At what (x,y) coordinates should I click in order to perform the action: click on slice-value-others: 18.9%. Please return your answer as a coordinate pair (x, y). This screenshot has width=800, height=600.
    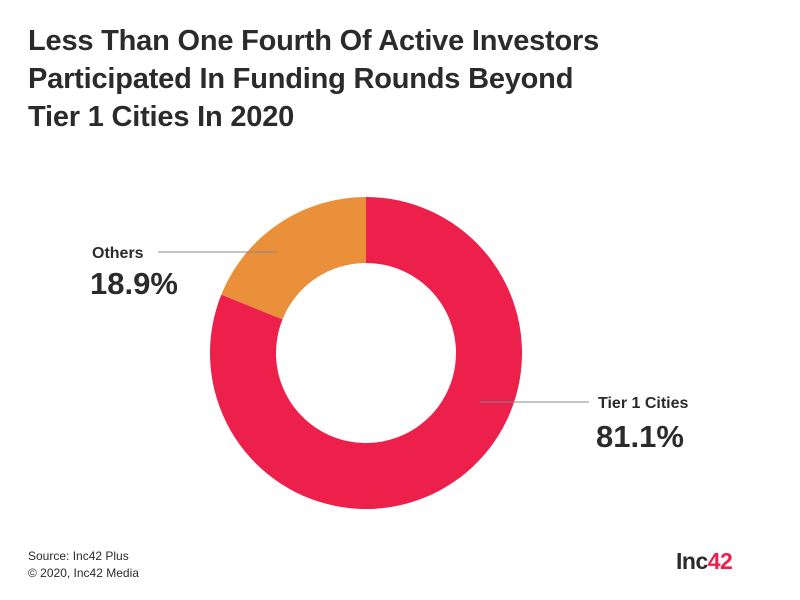
    Looking at the image, I should click on (134, 283).